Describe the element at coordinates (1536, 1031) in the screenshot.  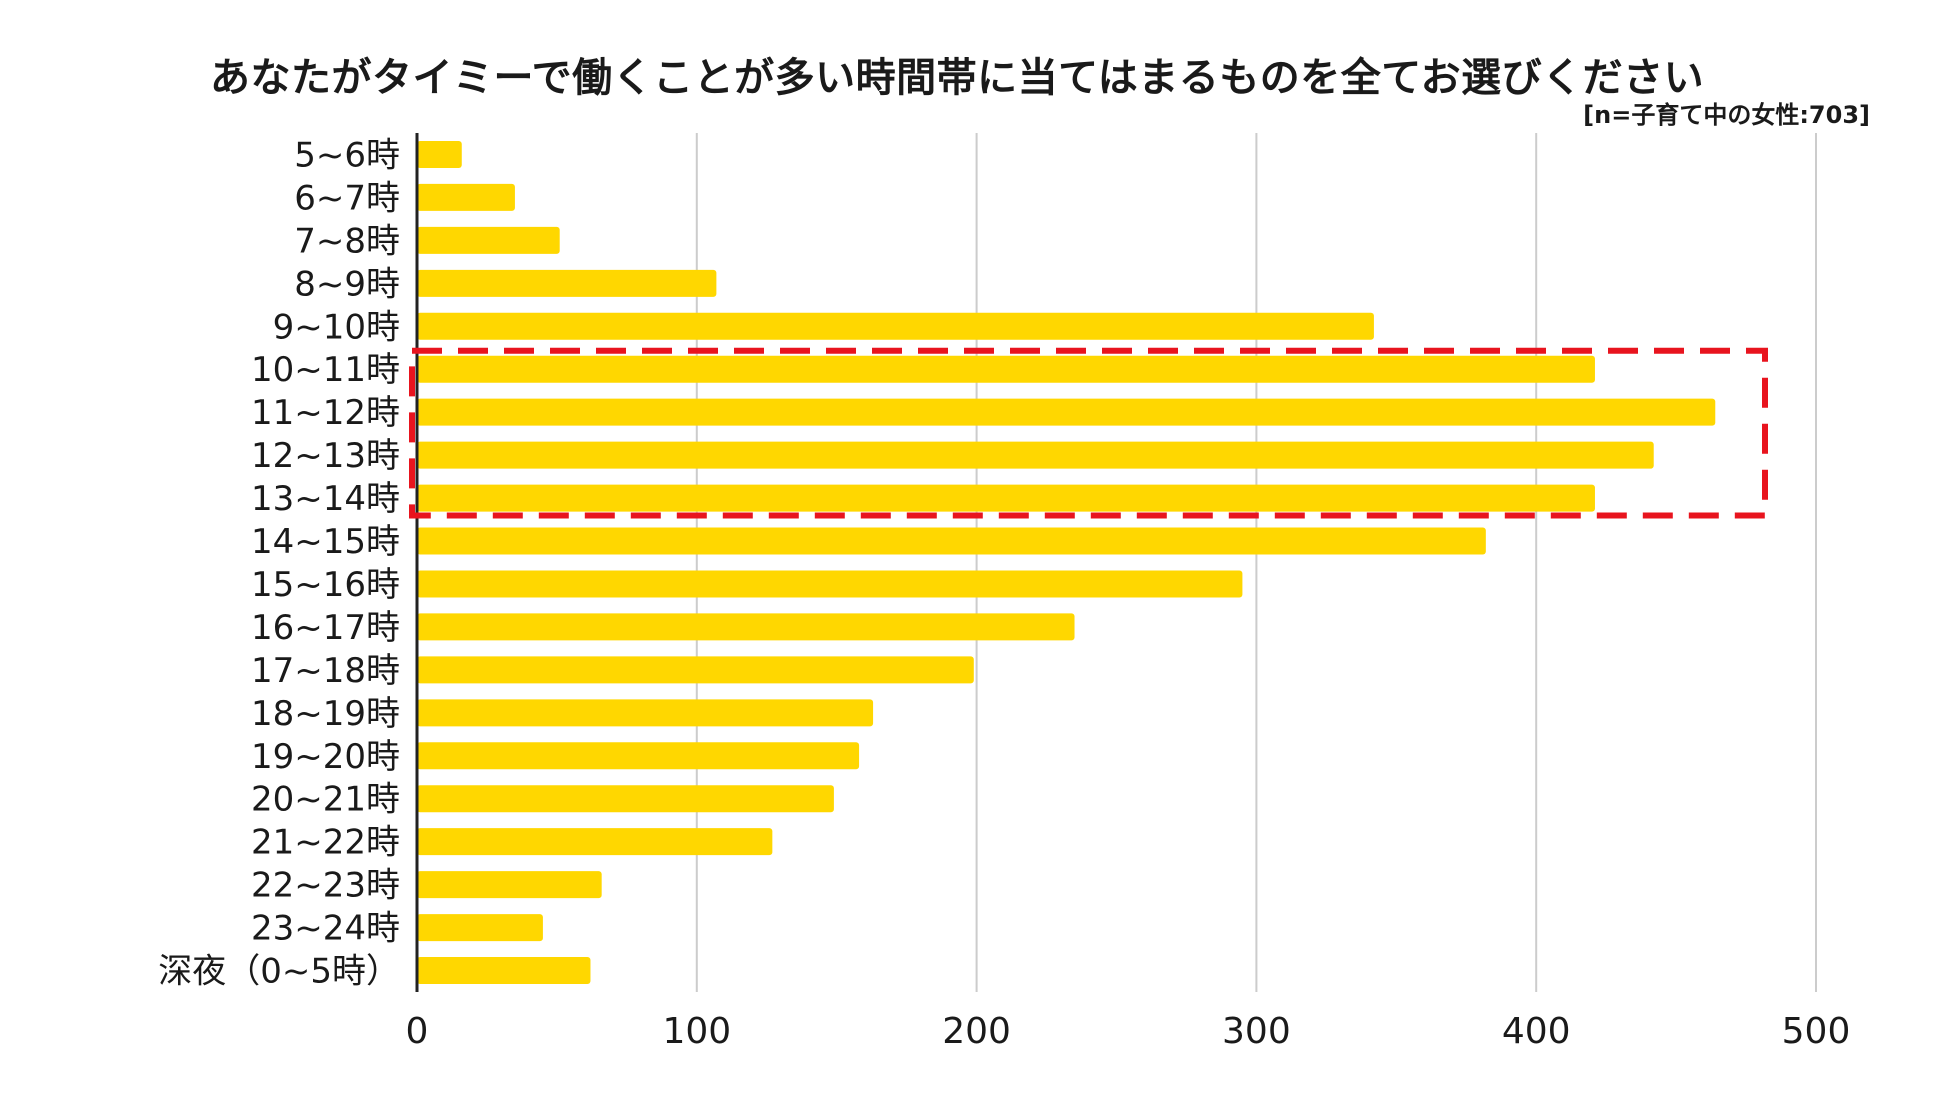
I see `x-tick-label: 400` at that location.